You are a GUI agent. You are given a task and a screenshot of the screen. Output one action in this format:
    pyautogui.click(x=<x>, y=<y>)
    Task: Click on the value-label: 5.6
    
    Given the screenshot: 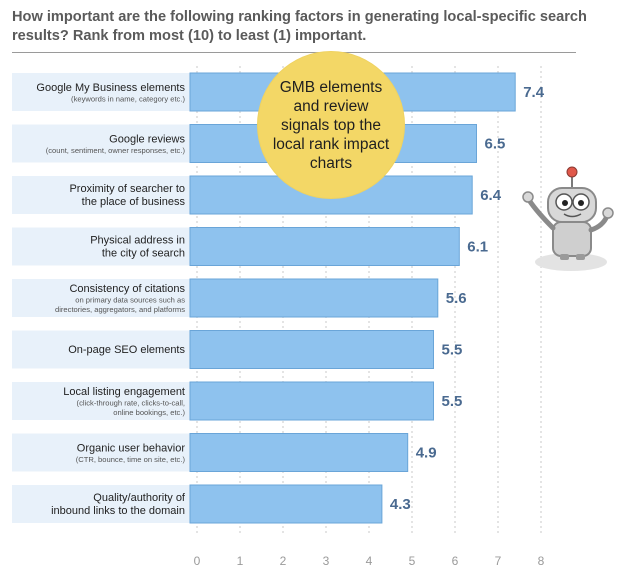 What is the action you would take?
    pyautogui.click(x=456, y=298)
    